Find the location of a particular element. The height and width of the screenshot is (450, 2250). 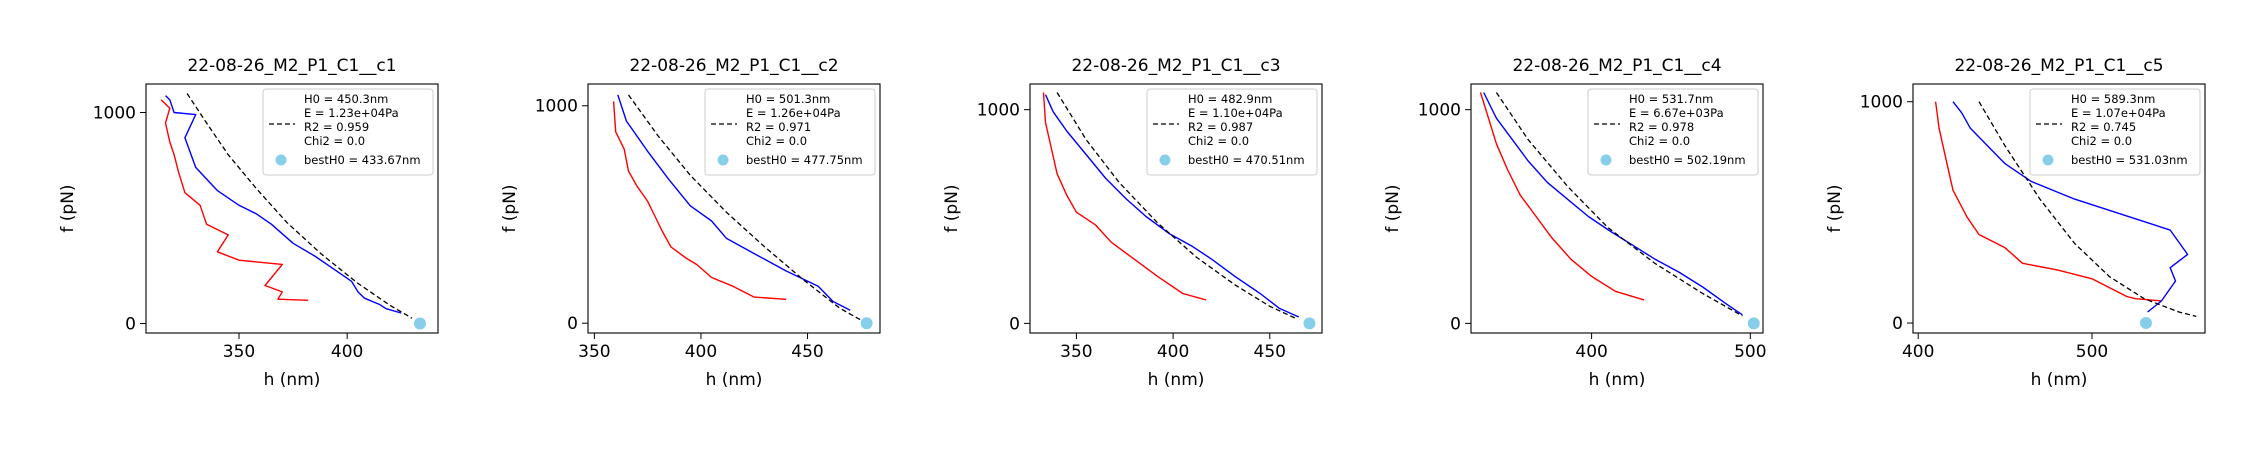

plot-title: 22-08-26_M2_P1_C1__c3 is located at coordinates (1175, 66).